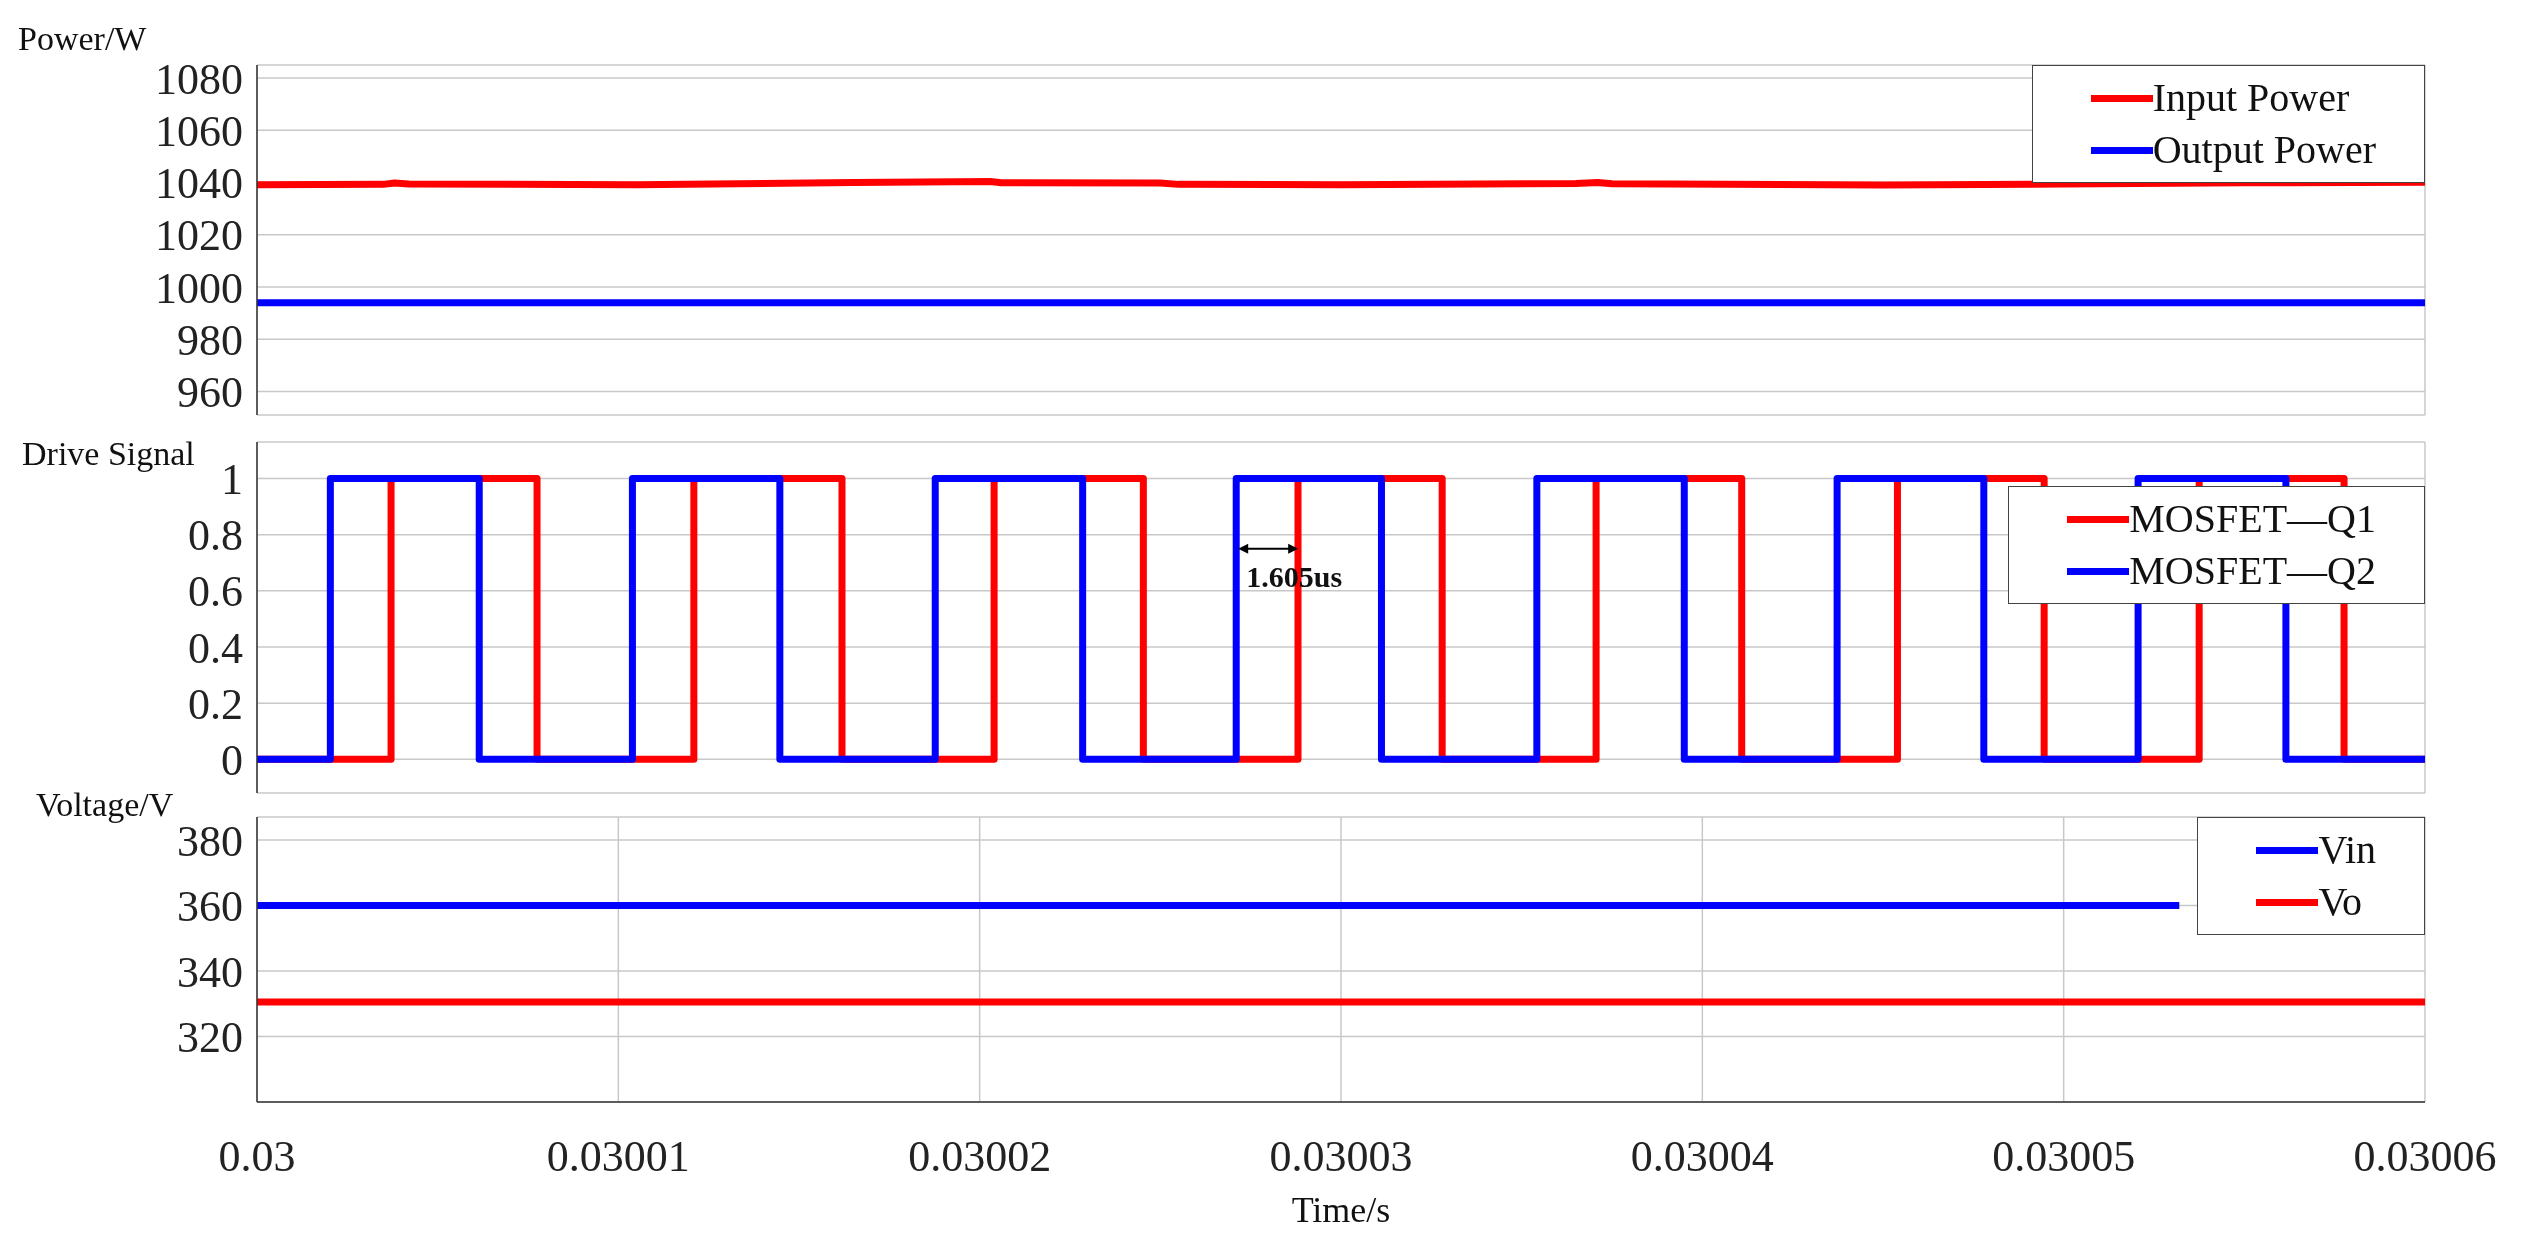  Describe the element at coordinates (82, 39) in the screenshot. I see `y-axis-title: Power/W` at that location.